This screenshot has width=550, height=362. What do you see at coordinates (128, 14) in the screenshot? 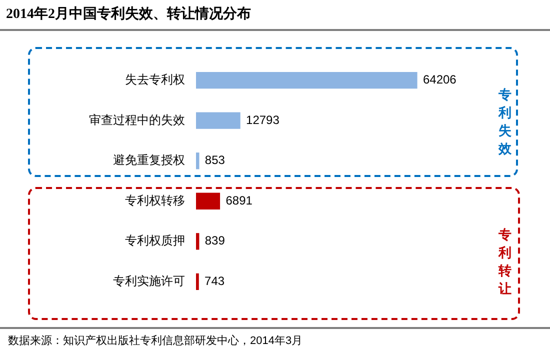
I see `chart-title: 2014年2月中国专利失效、转让情况分布` at bounding box center [128, 14].